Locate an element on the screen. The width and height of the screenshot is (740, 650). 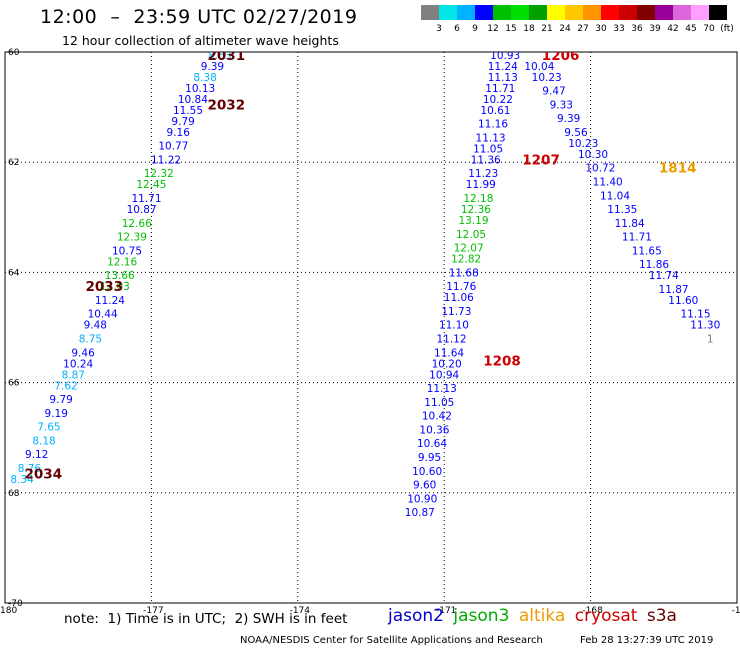
y-tick-label: 64 is located at coordinates (14, 273).